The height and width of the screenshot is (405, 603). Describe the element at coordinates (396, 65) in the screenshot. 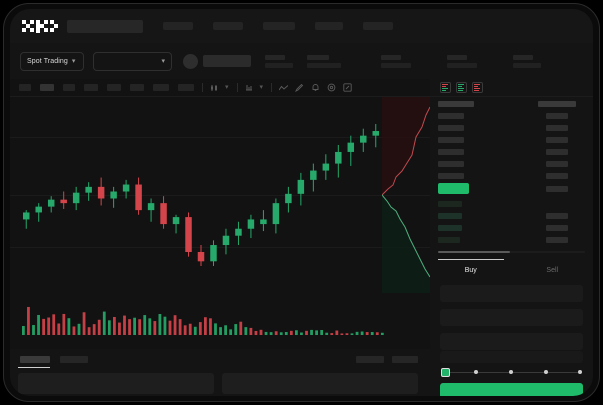

I see `stat-value` at that location.